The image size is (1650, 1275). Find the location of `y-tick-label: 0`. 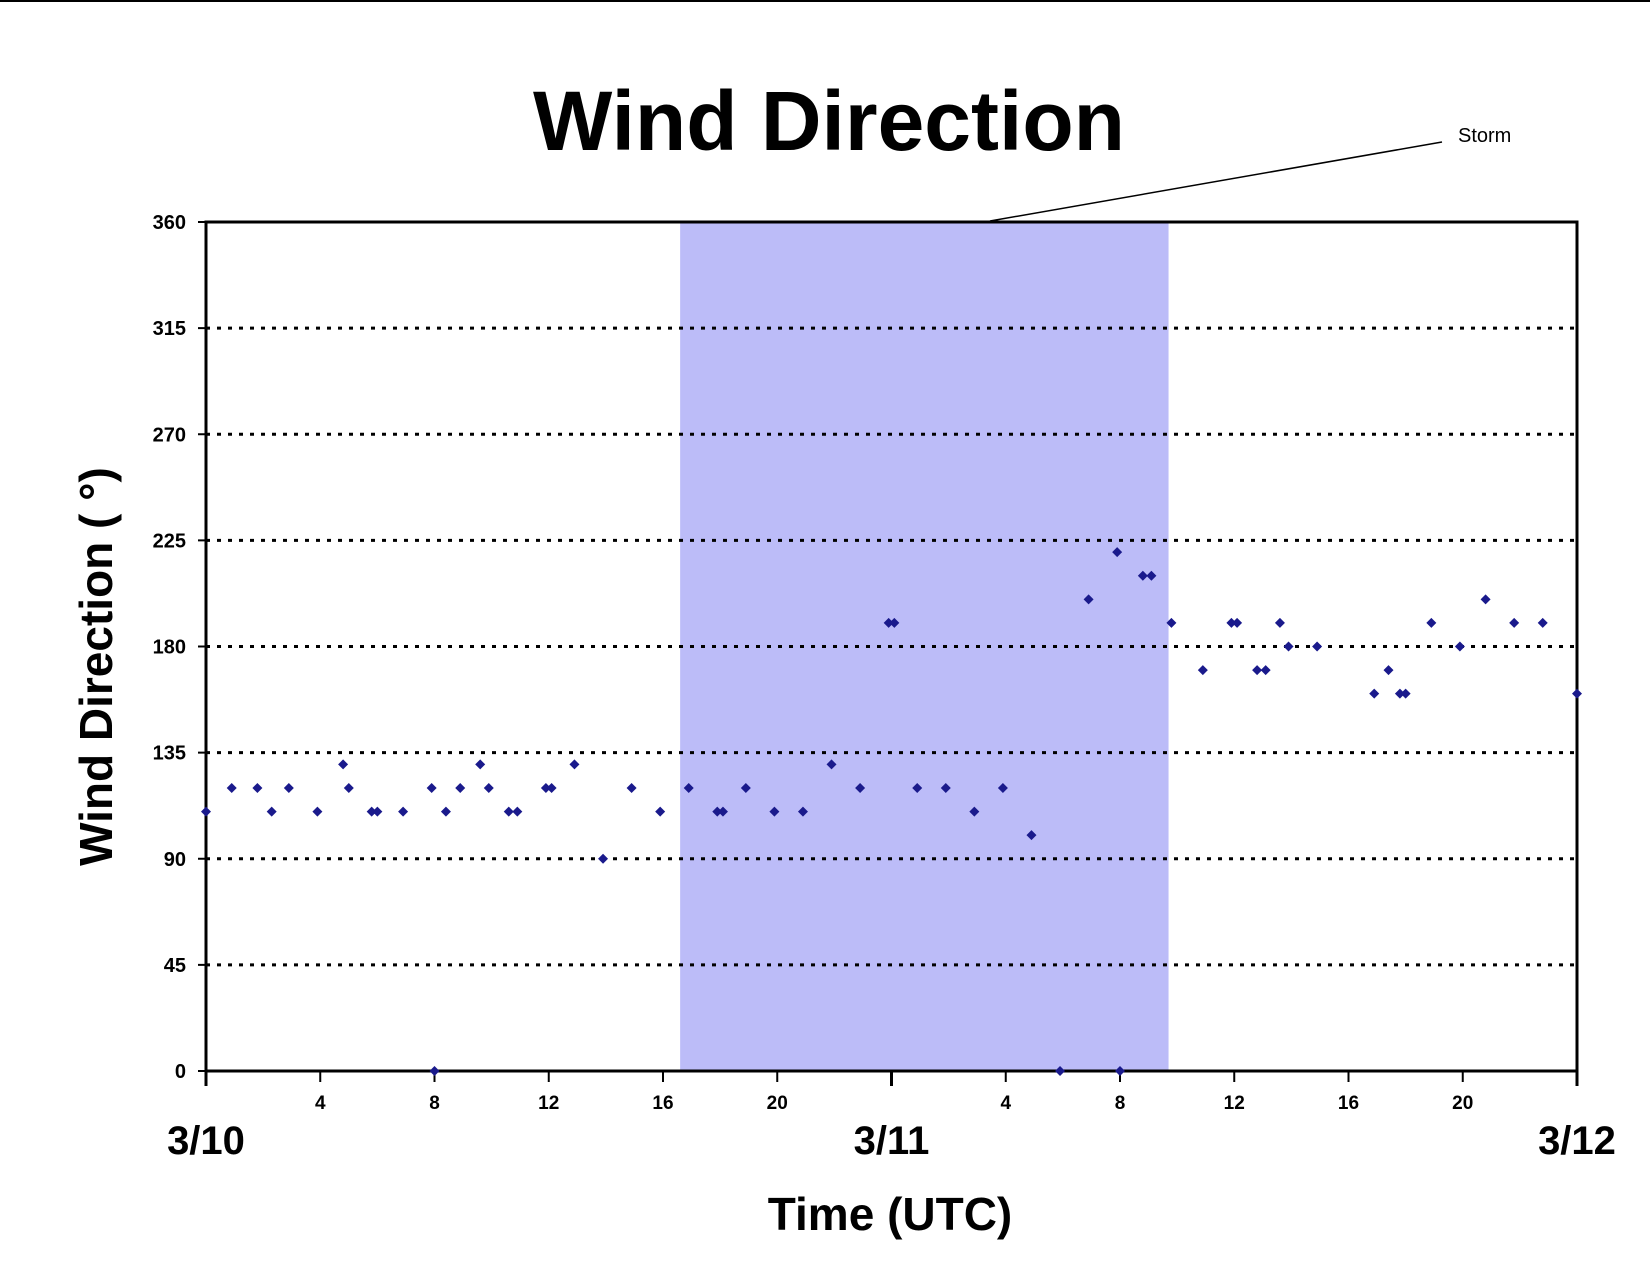

y-tick-label: 0 is located at coordinates (180, 1072).